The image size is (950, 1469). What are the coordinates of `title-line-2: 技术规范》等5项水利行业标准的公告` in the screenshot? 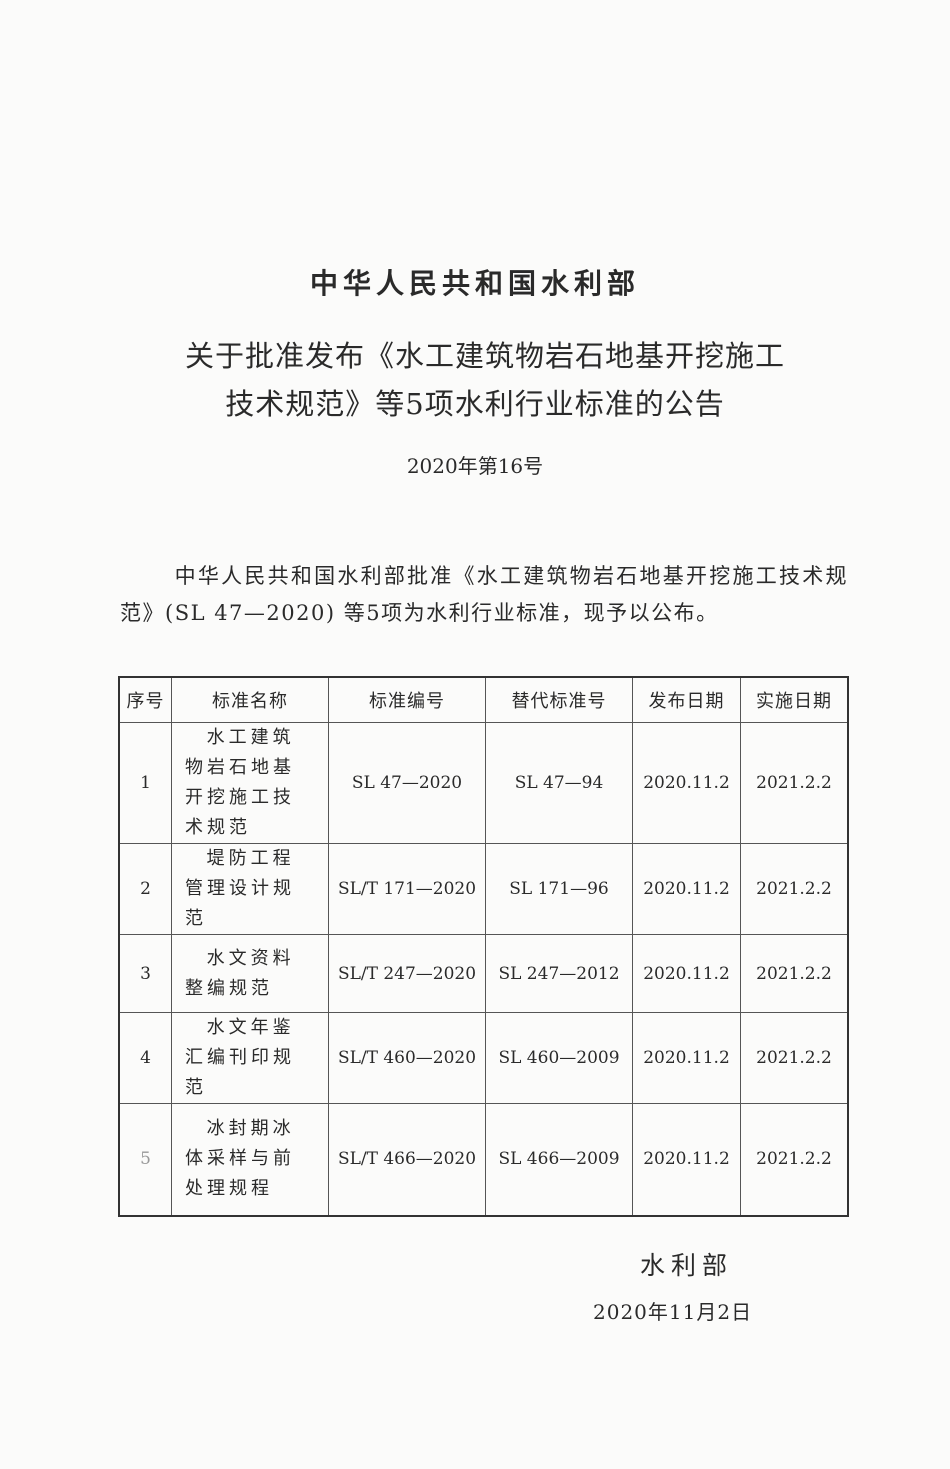 It's located at (475, 404).